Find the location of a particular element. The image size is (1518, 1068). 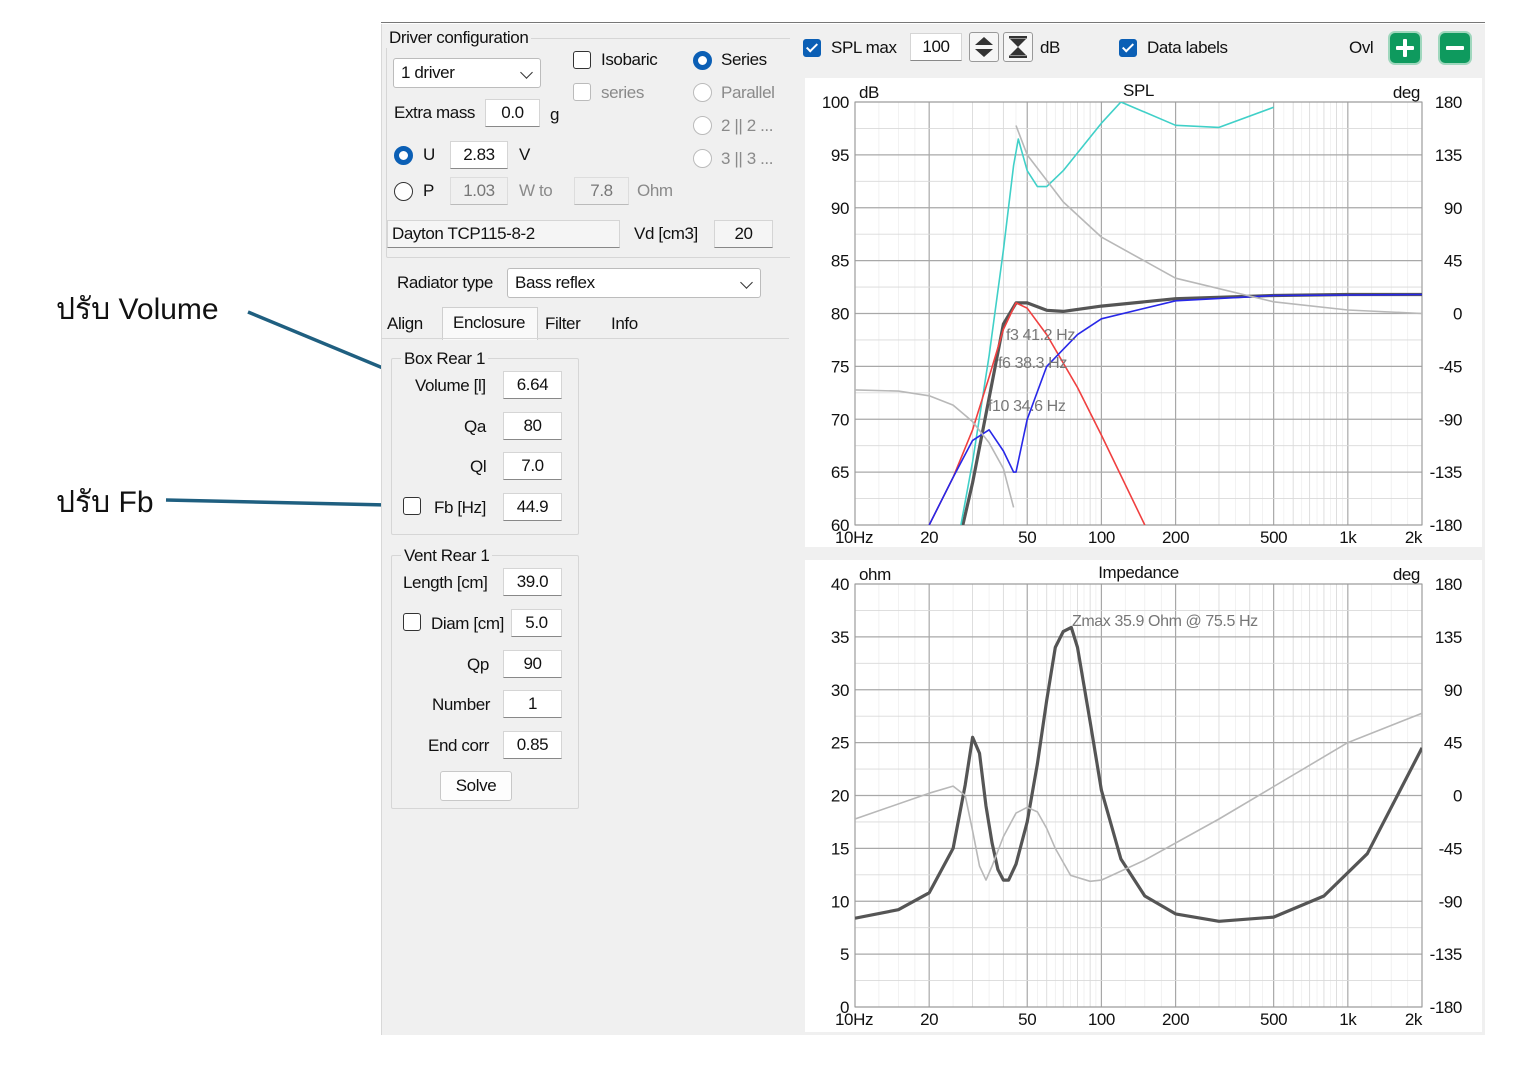

ql-label: Ql is located at coordinates (478, 466).